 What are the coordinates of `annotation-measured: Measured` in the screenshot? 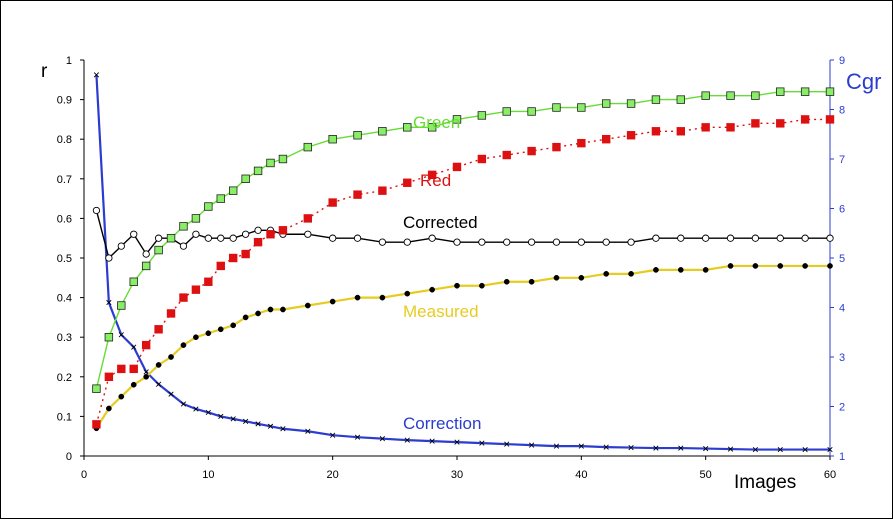 It's located at (441, 311).